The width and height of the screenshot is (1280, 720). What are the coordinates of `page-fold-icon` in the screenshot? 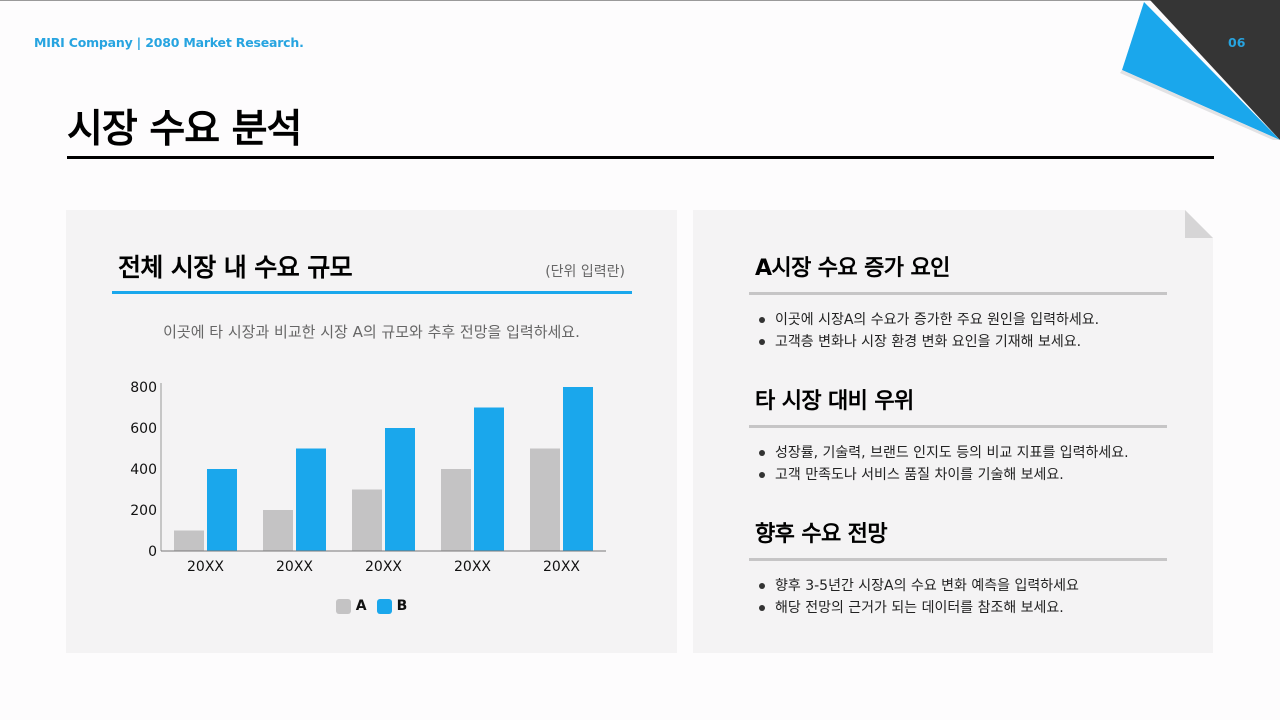 It's located at (1199, 224).